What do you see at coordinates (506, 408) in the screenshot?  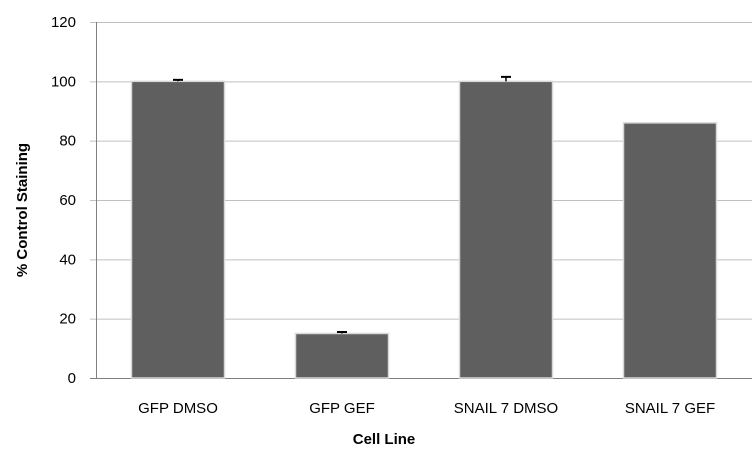 I see `x-tick-label: SNAIL 7 DMSO` at bounding box center [506, 408].